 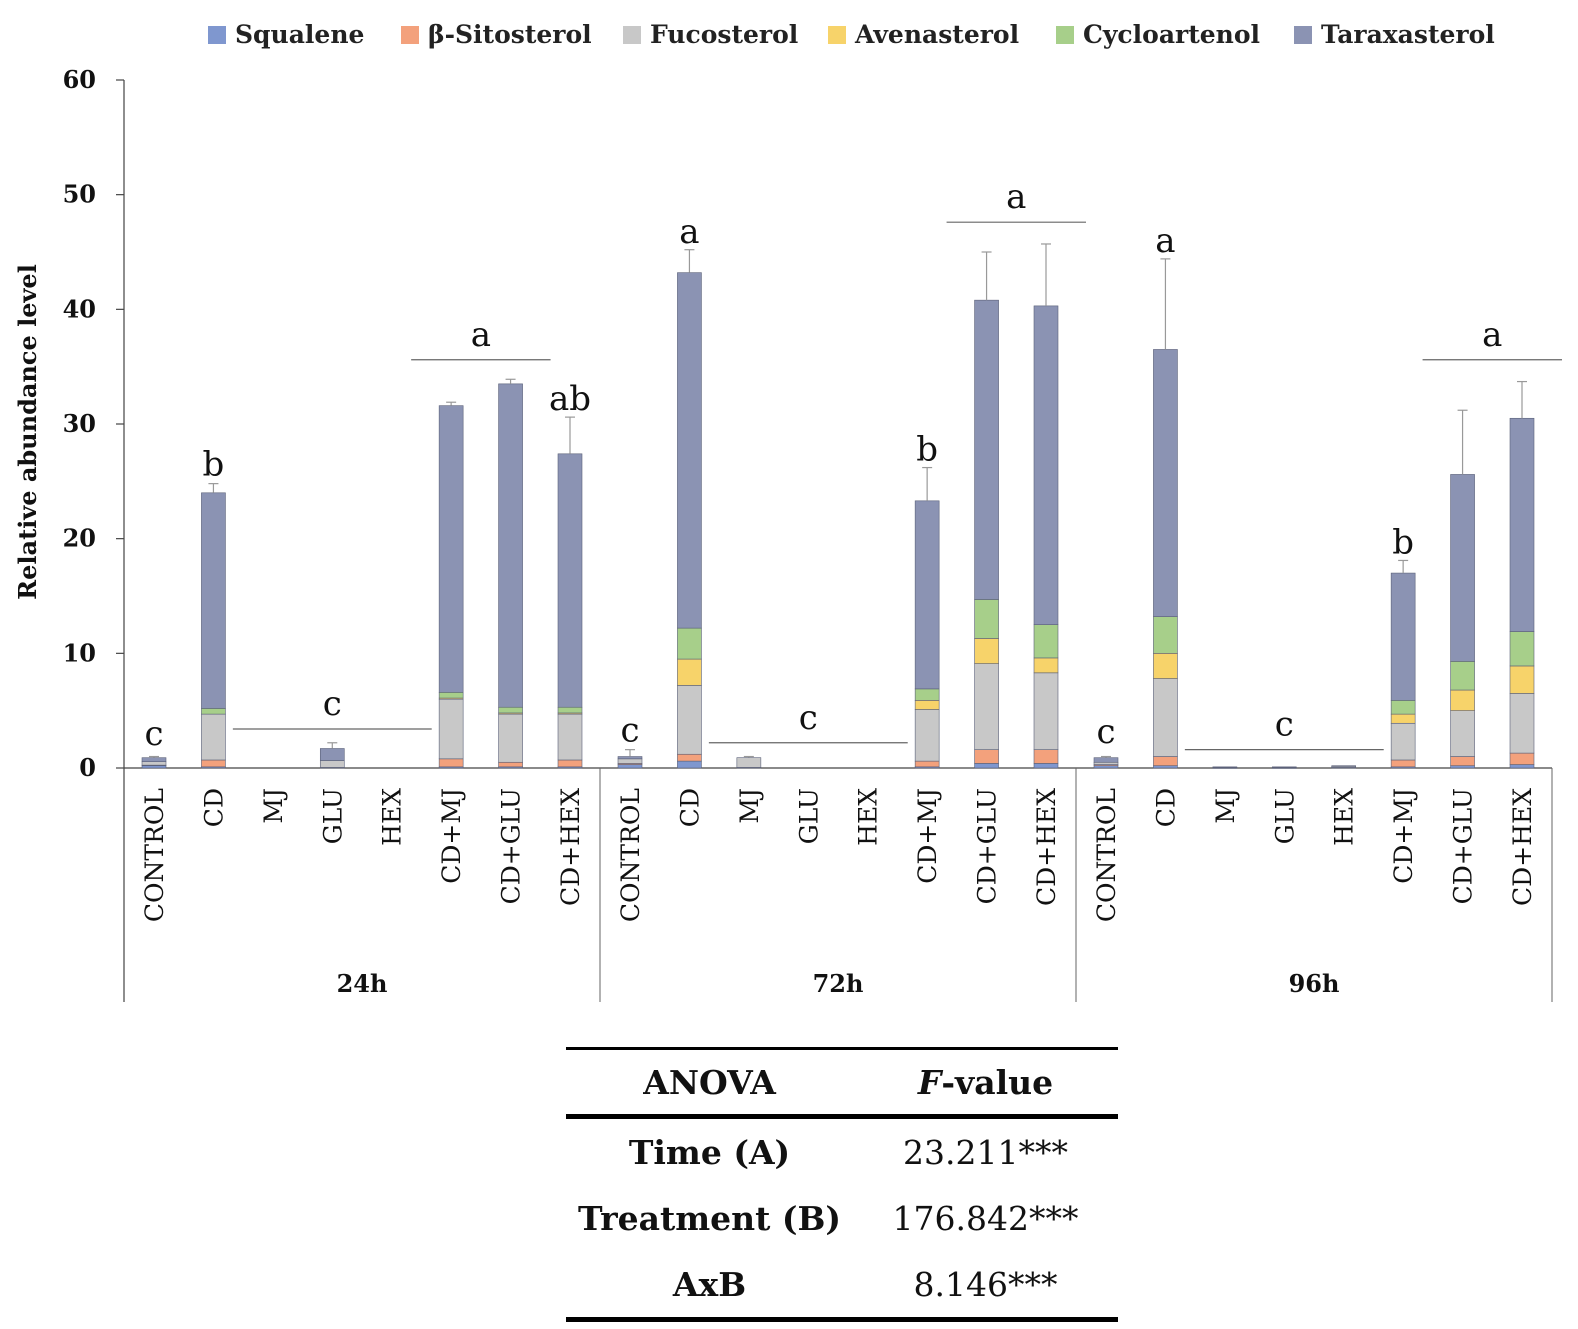 I want to click on legend-label: Avenasterol, so click(x=936, y=34).